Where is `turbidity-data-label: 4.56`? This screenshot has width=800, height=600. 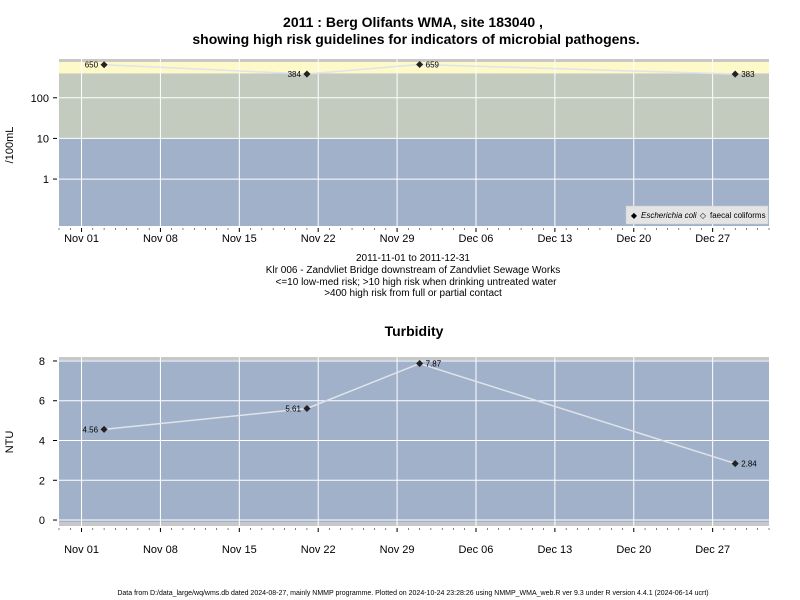 turbidity-data-label: 4.56 is located at coordinates (91, 429).